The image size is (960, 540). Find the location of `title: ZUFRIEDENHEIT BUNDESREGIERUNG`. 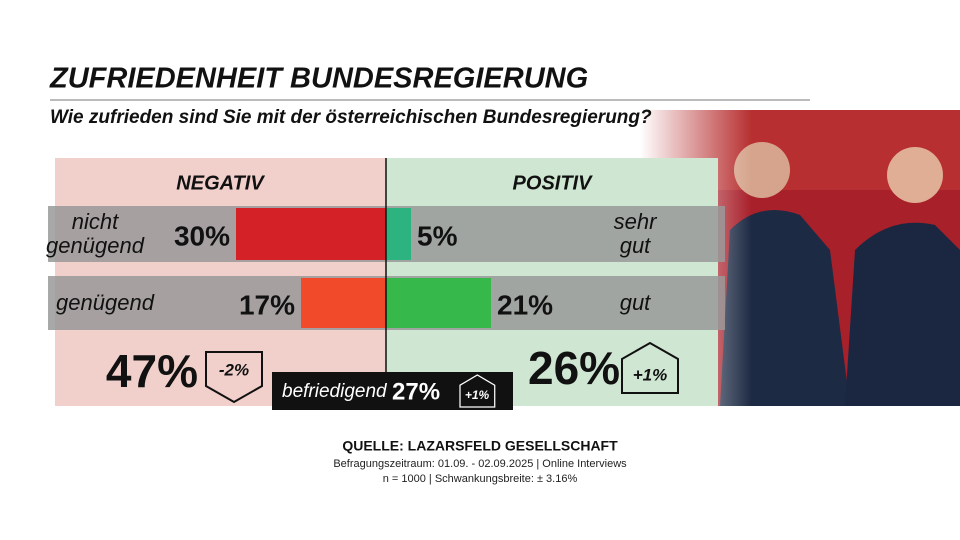

title: ZUFRIEDENHEIT BUNDESREGIERUNG is located at coordinates (318, 79).